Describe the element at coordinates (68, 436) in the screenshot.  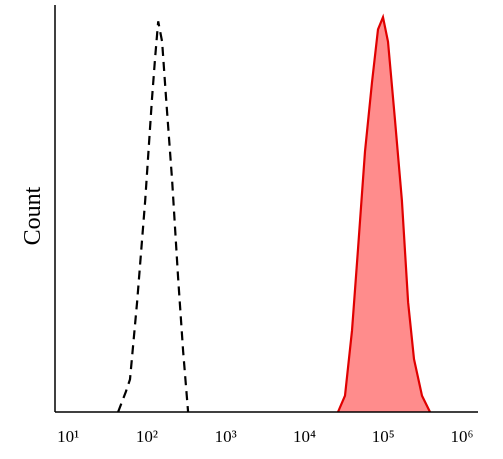
I see `x-tick-label: 10¹` at that location.